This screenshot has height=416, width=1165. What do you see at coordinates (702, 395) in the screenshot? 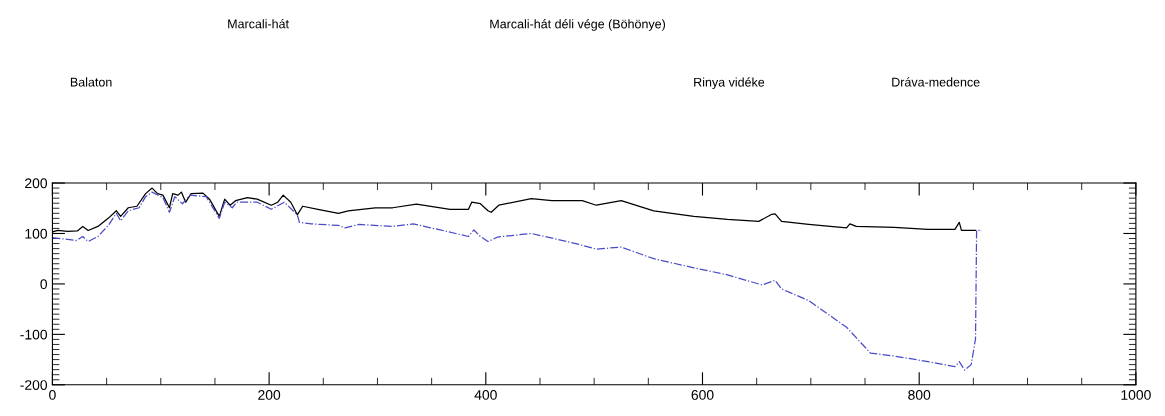
I see `x-tick-label: 600` at bounding box center [702, 395].